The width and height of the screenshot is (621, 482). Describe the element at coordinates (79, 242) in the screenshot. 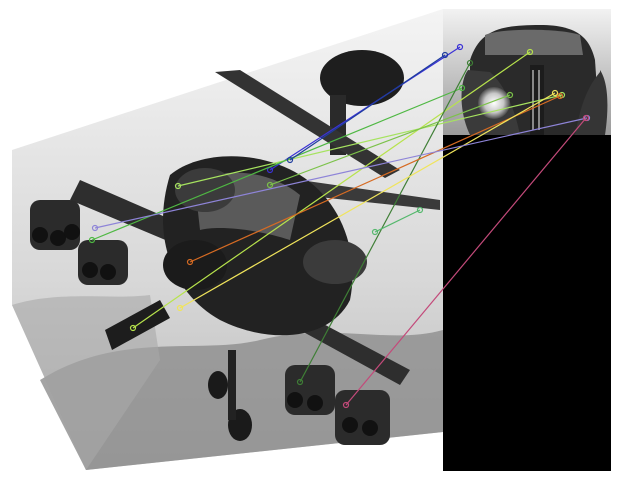

I see `missile-rack-left` at that location.